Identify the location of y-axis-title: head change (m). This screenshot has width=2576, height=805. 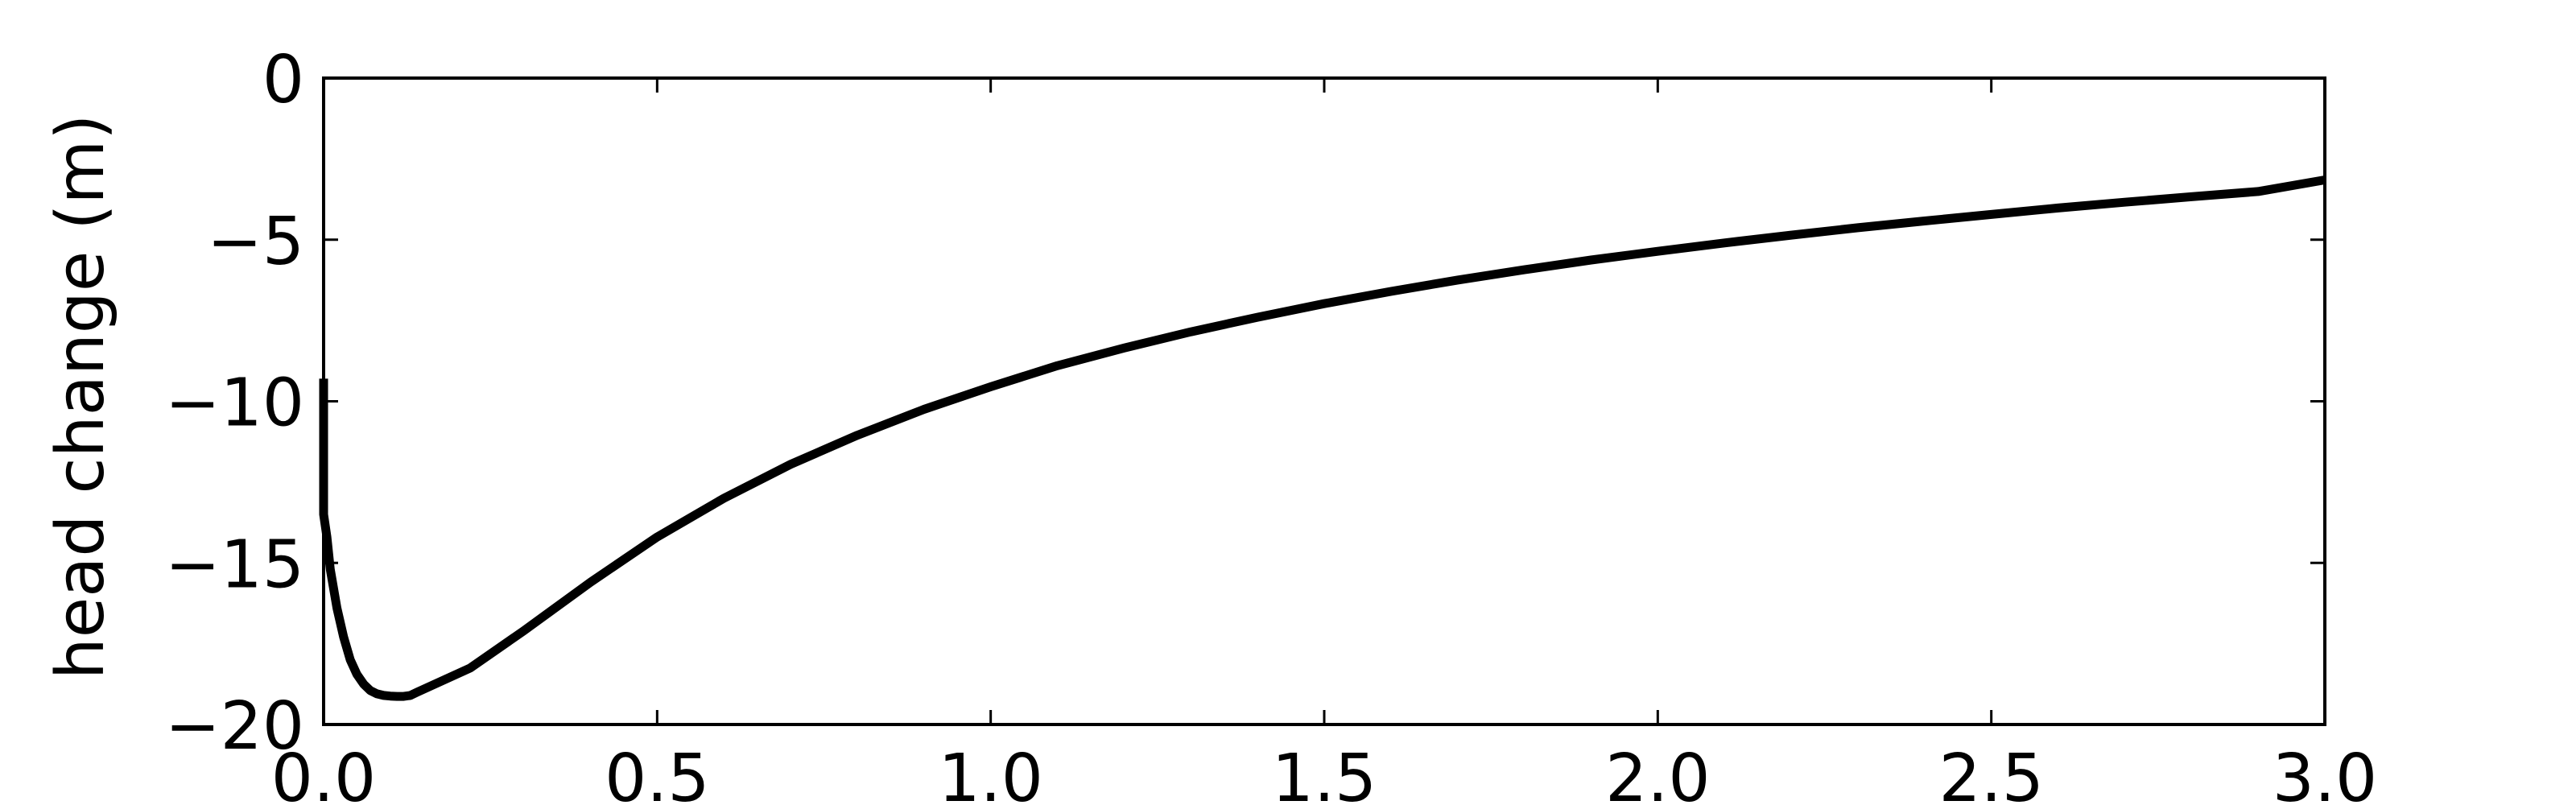
(81, 397).